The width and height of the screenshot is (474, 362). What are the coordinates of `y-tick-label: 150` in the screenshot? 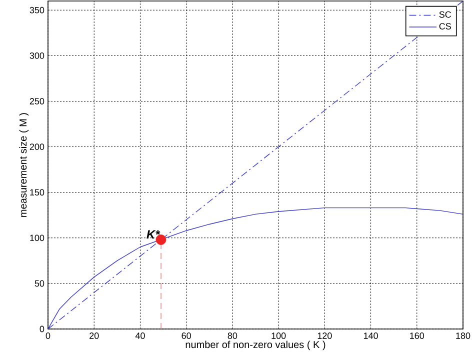 It's located at (37, 192).